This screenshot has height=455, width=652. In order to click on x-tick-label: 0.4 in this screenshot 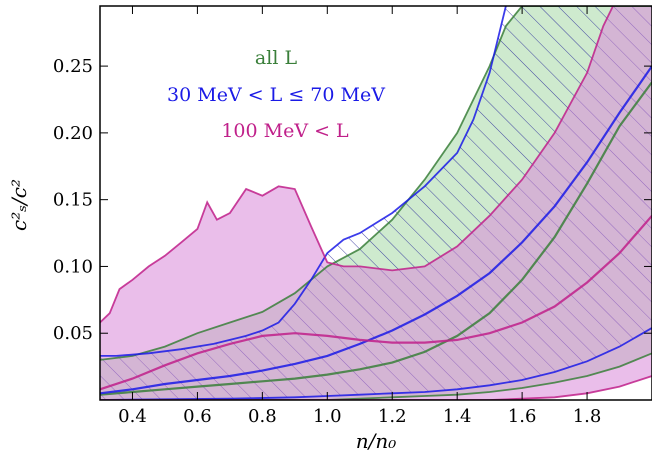, I will do `click(132, 416)`.